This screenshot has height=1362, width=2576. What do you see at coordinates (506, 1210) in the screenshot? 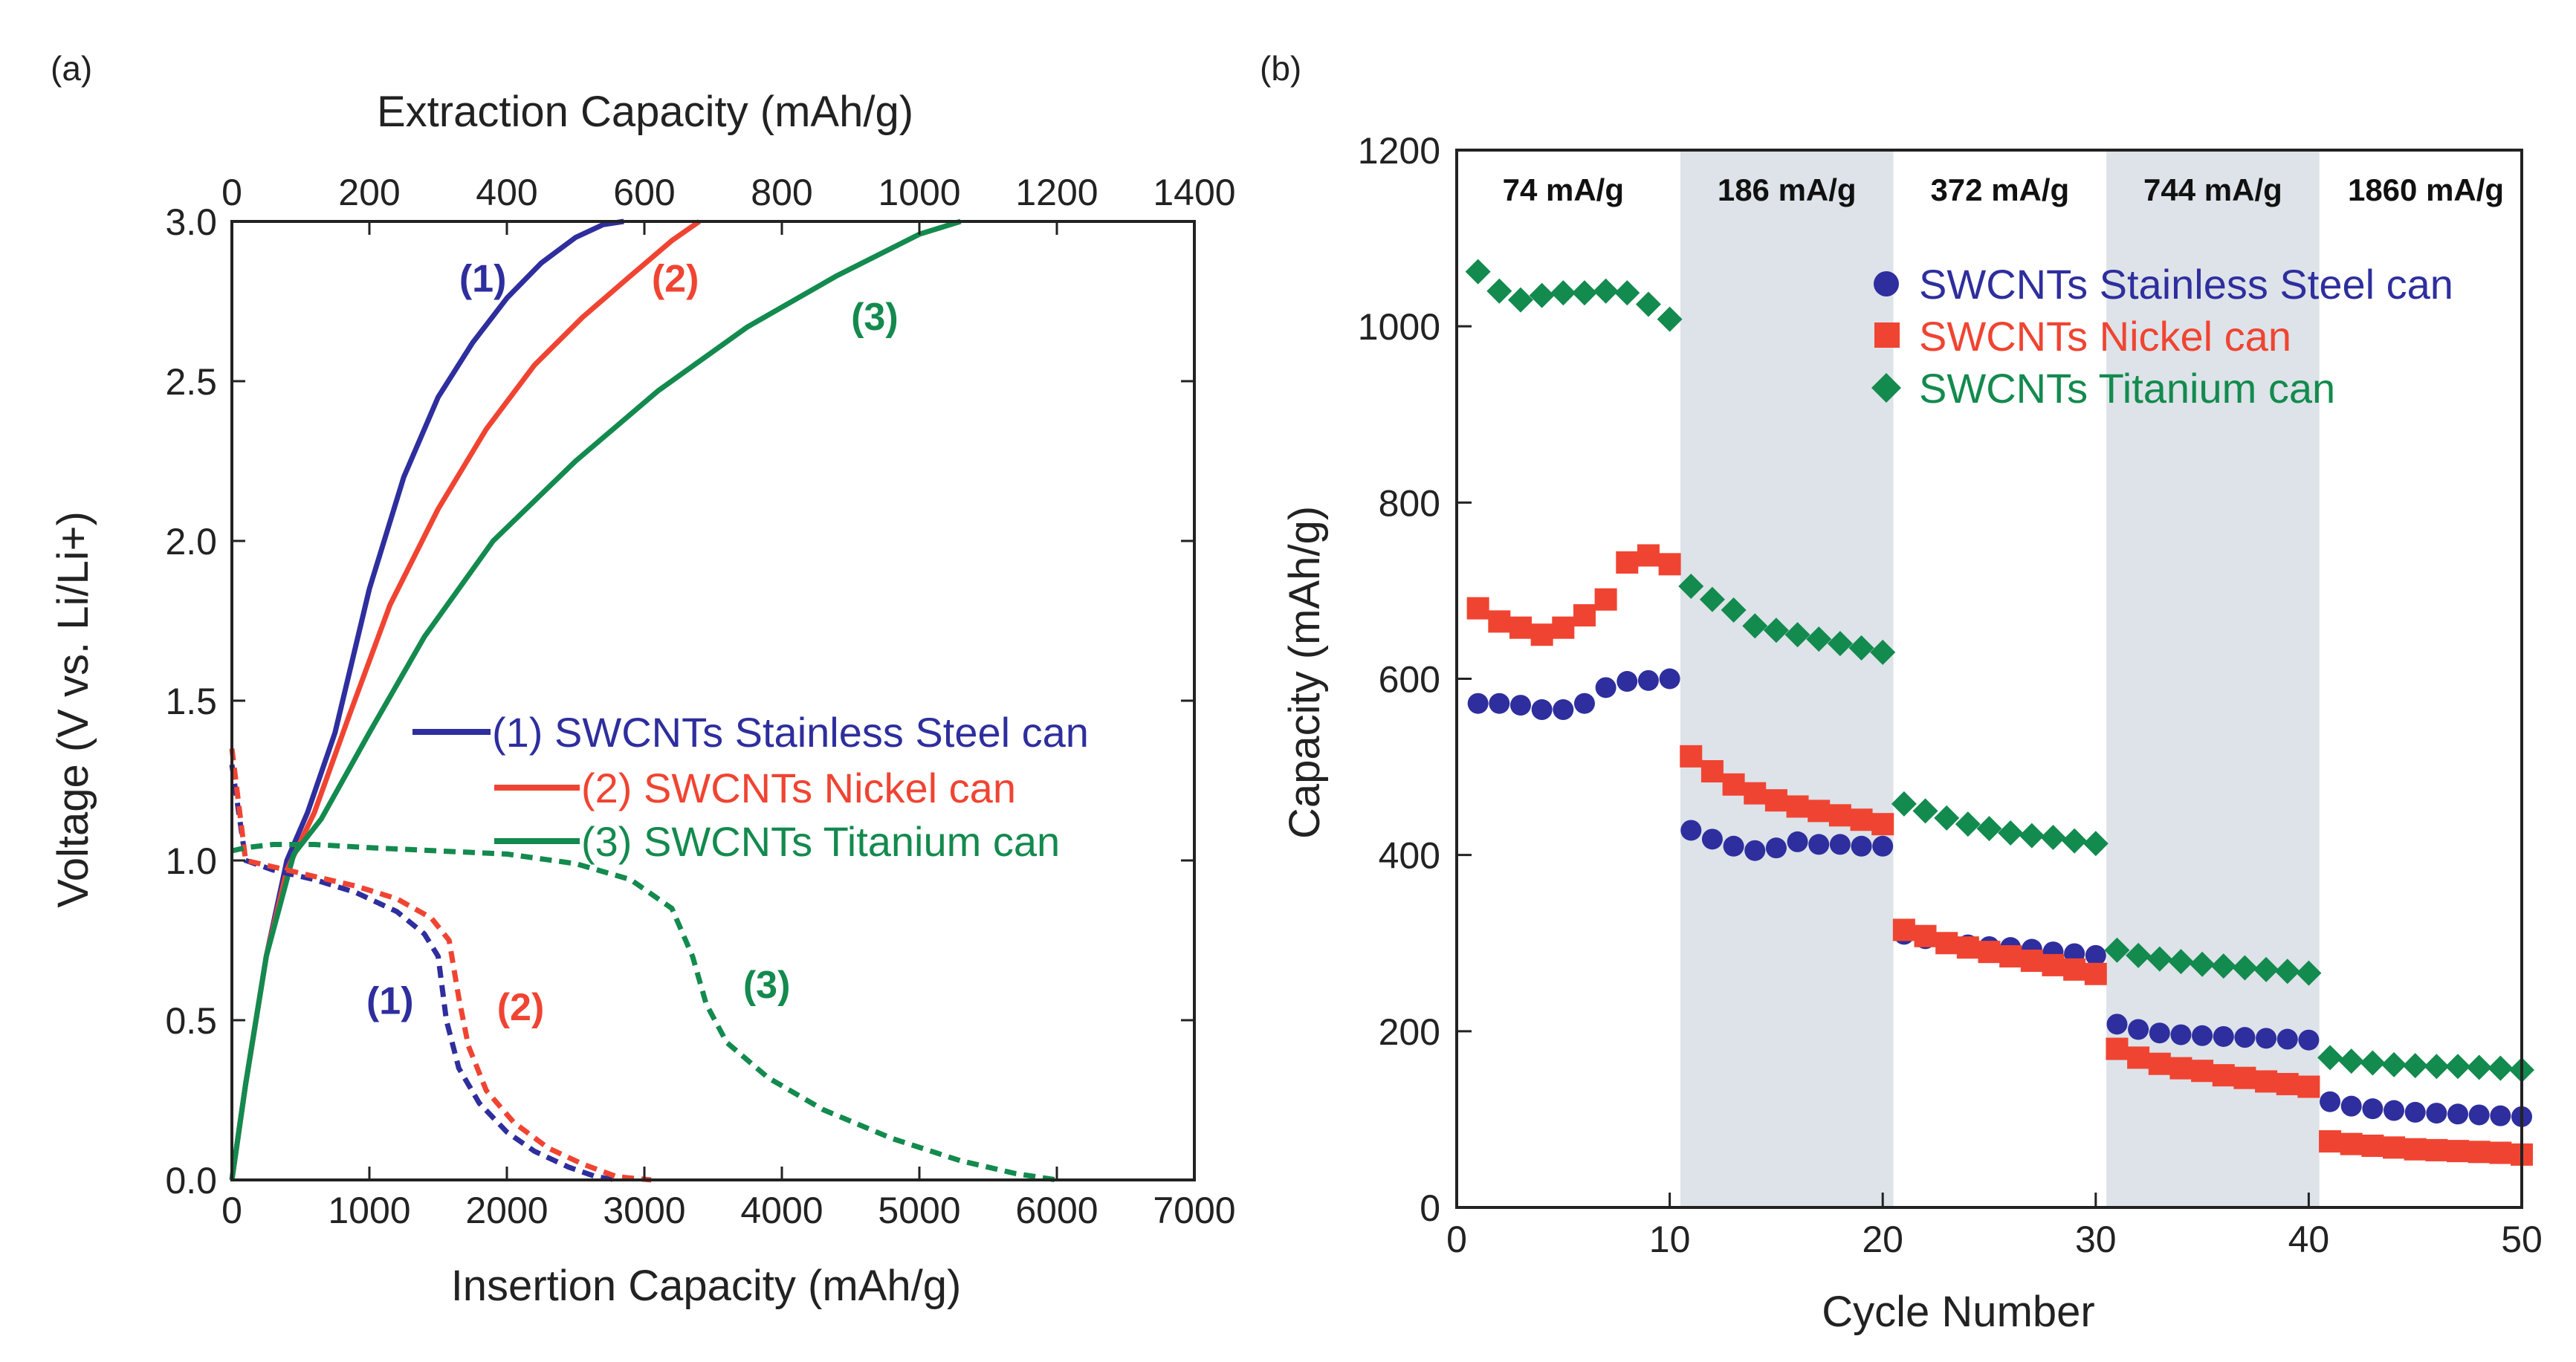
I see `a-bottom-tick-label: 2000` at bounding box center [506, 1210].